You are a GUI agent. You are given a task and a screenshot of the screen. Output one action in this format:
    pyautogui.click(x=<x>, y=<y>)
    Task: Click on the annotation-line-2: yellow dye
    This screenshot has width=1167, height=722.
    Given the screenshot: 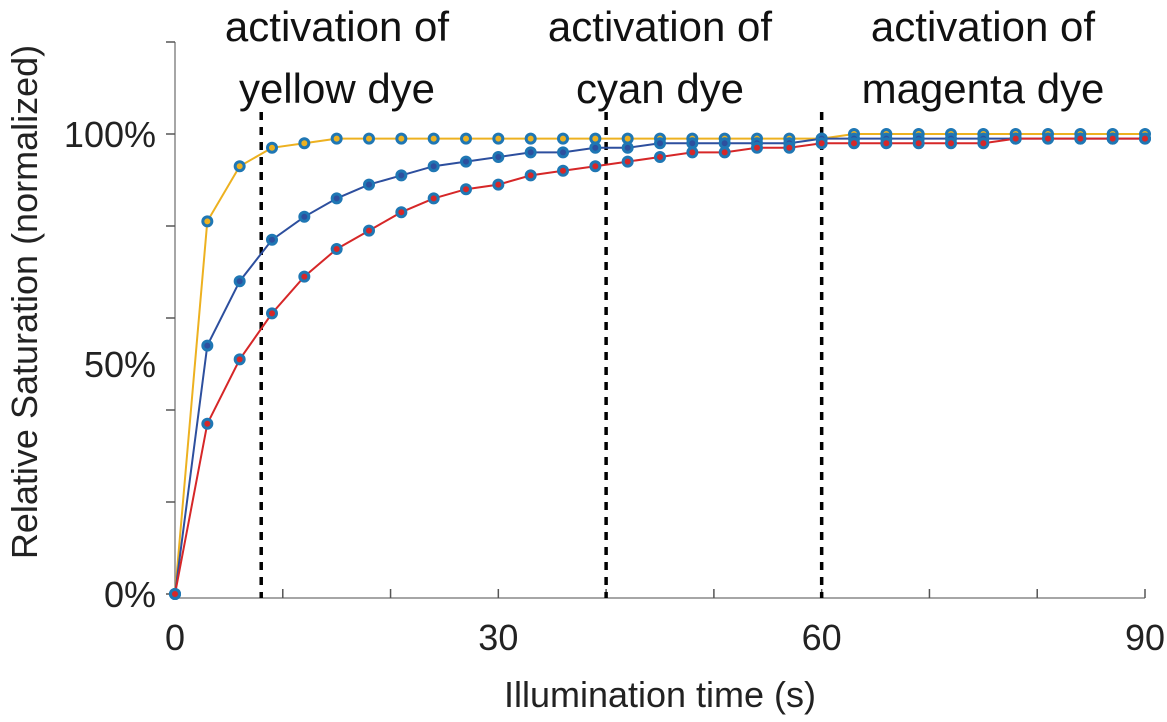 What is the action you would take?
    pyautogui.click(x=337, y=88)
    